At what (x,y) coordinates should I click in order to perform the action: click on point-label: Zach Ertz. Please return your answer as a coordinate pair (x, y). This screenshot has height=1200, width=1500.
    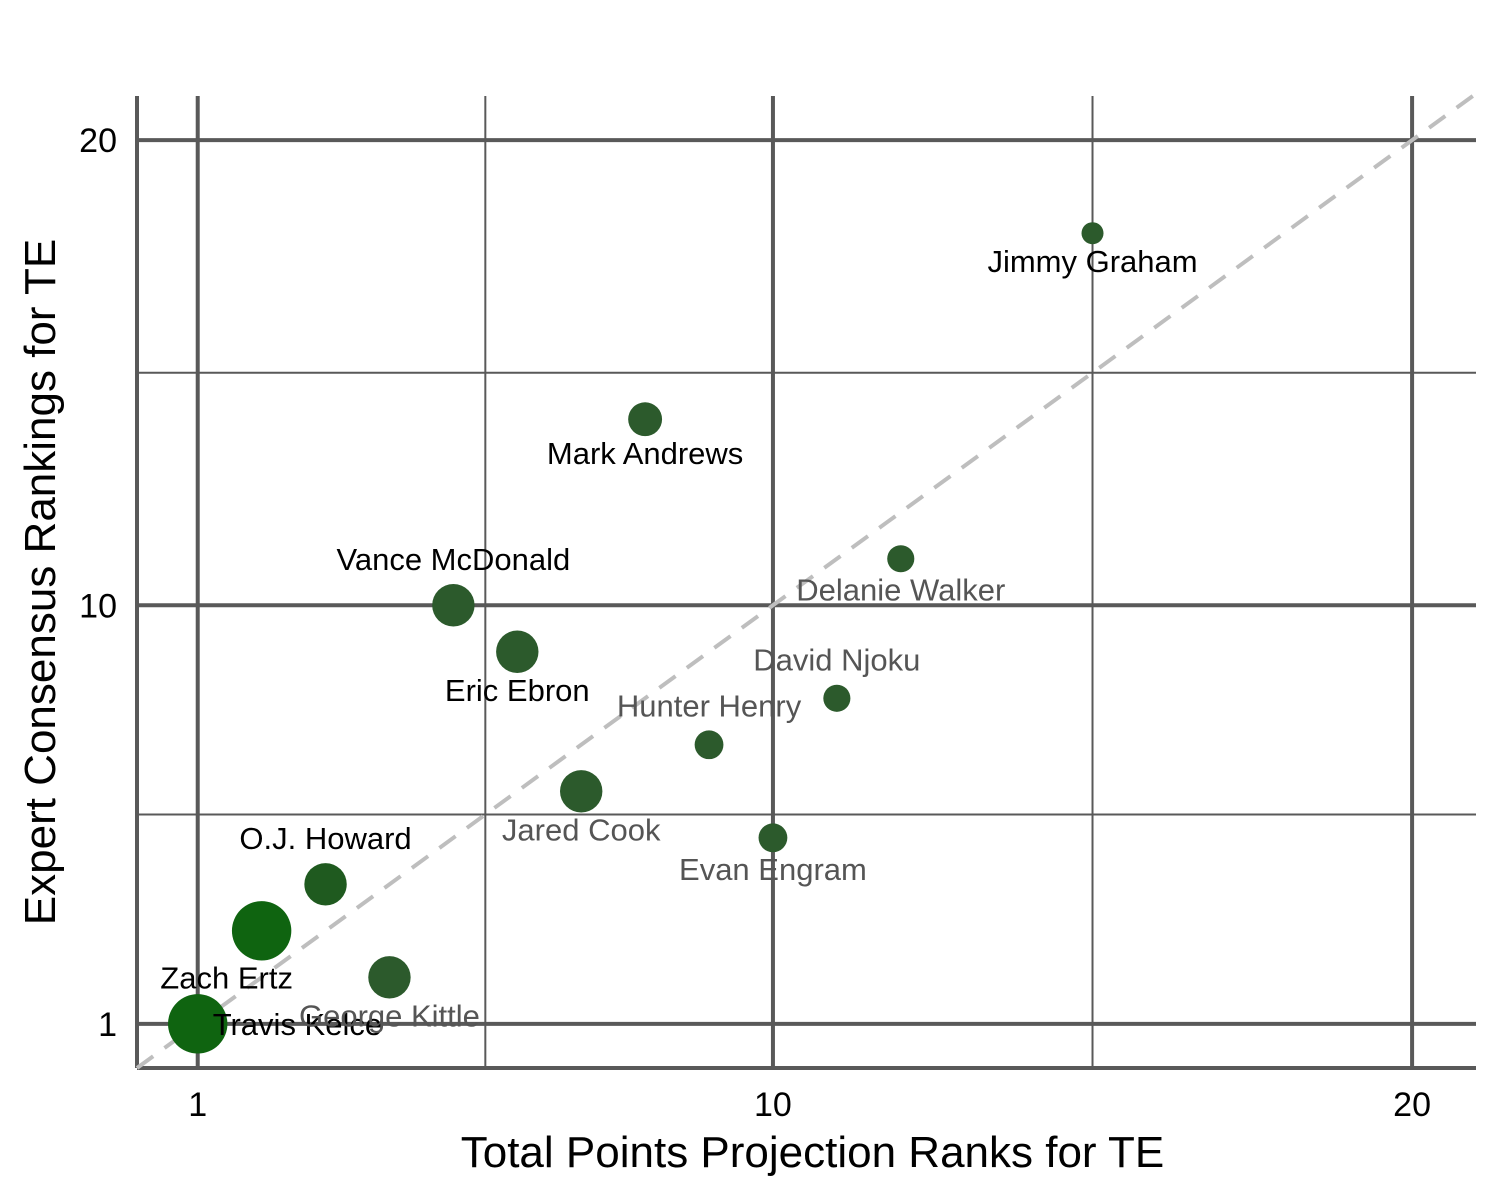
    Looking at the image, I should click on (226, 978).